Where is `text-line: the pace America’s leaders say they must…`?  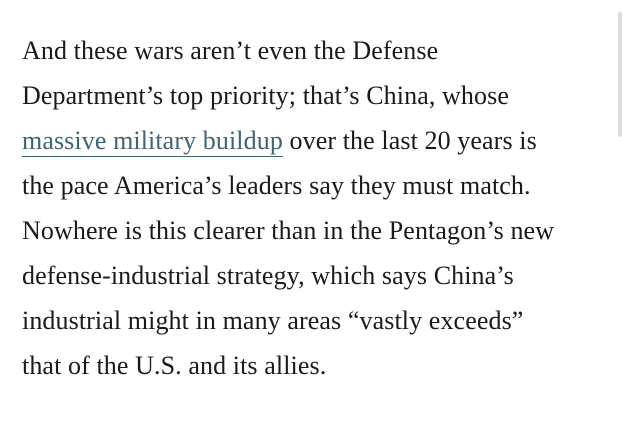
text-line: the pace America’s leaders say they must… is located at coordinates (276, 185).